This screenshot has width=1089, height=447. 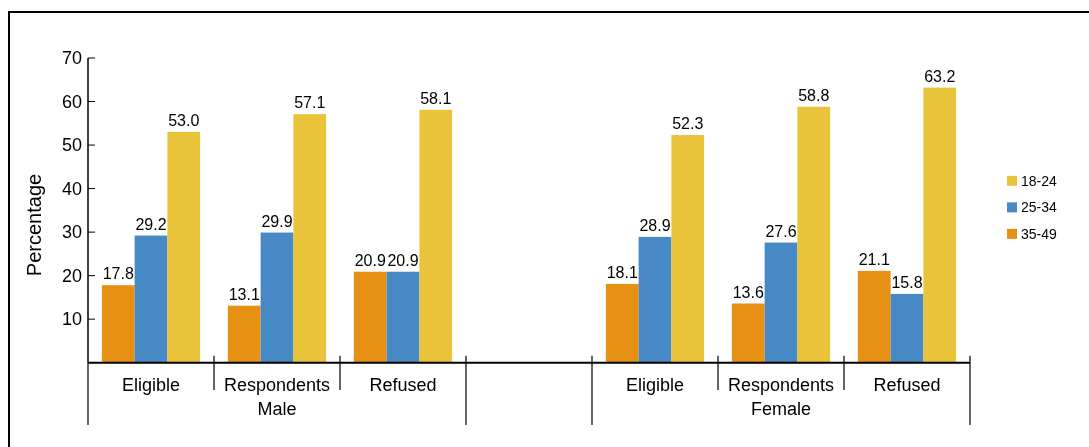 I want to click on y-tick-label: 30, so click(x=71, y=232).